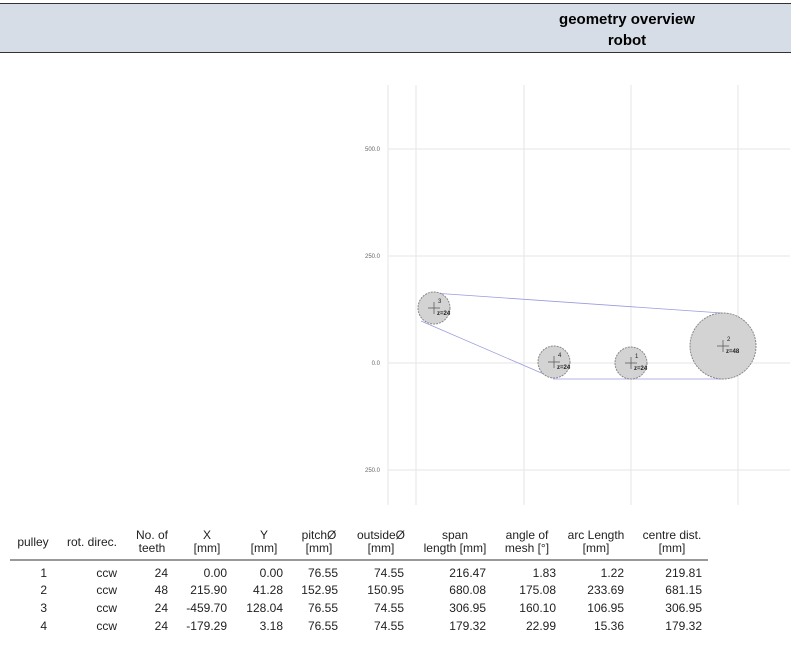 The height and width of the screenshot is (656, 793). I want to click on table-cell: 128.04, so click(264, 608).